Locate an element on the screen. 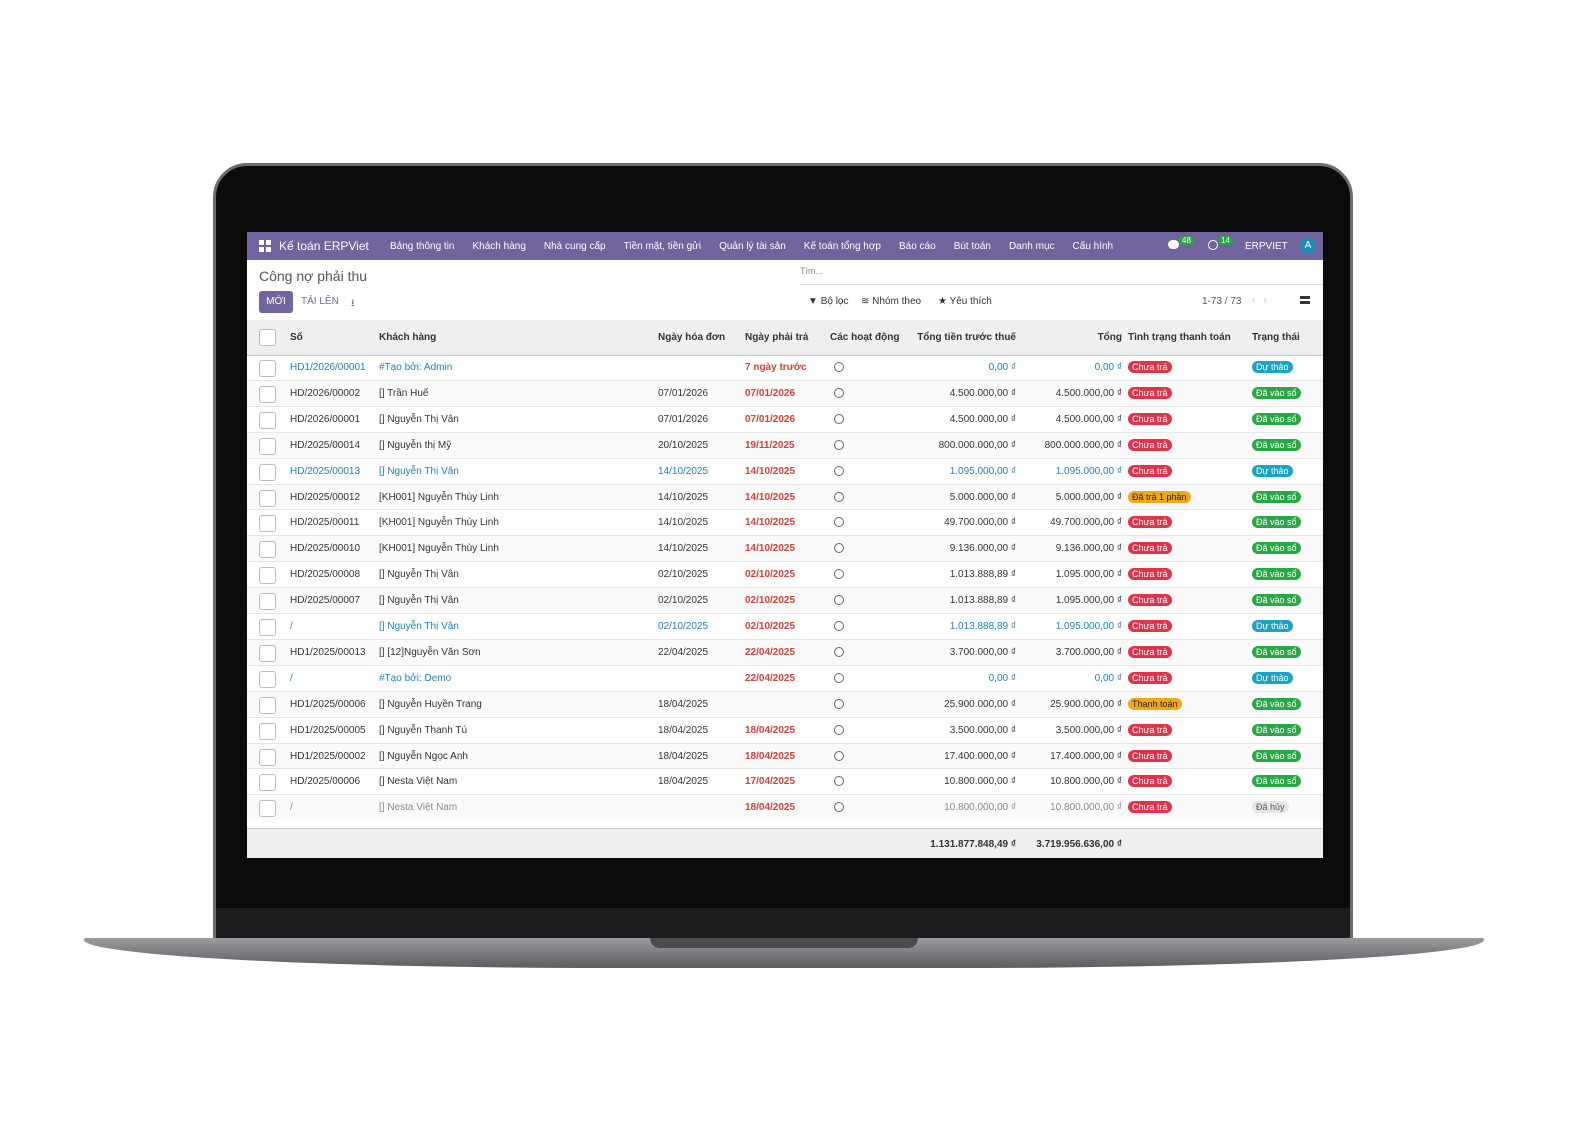 The height and width of the screenshot is (1137, 1575). menu-item: Bảng thông tin is located at coordinates (422, 246).